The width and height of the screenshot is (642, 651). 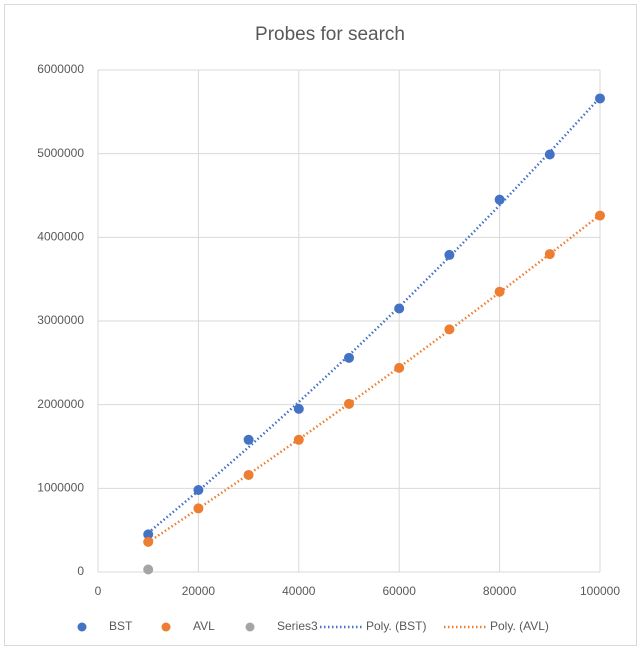 What do you see at coordinates (330, 34) in the screenshot?
I see `chart-title: Probes for search` at bounding box center [330, 34].